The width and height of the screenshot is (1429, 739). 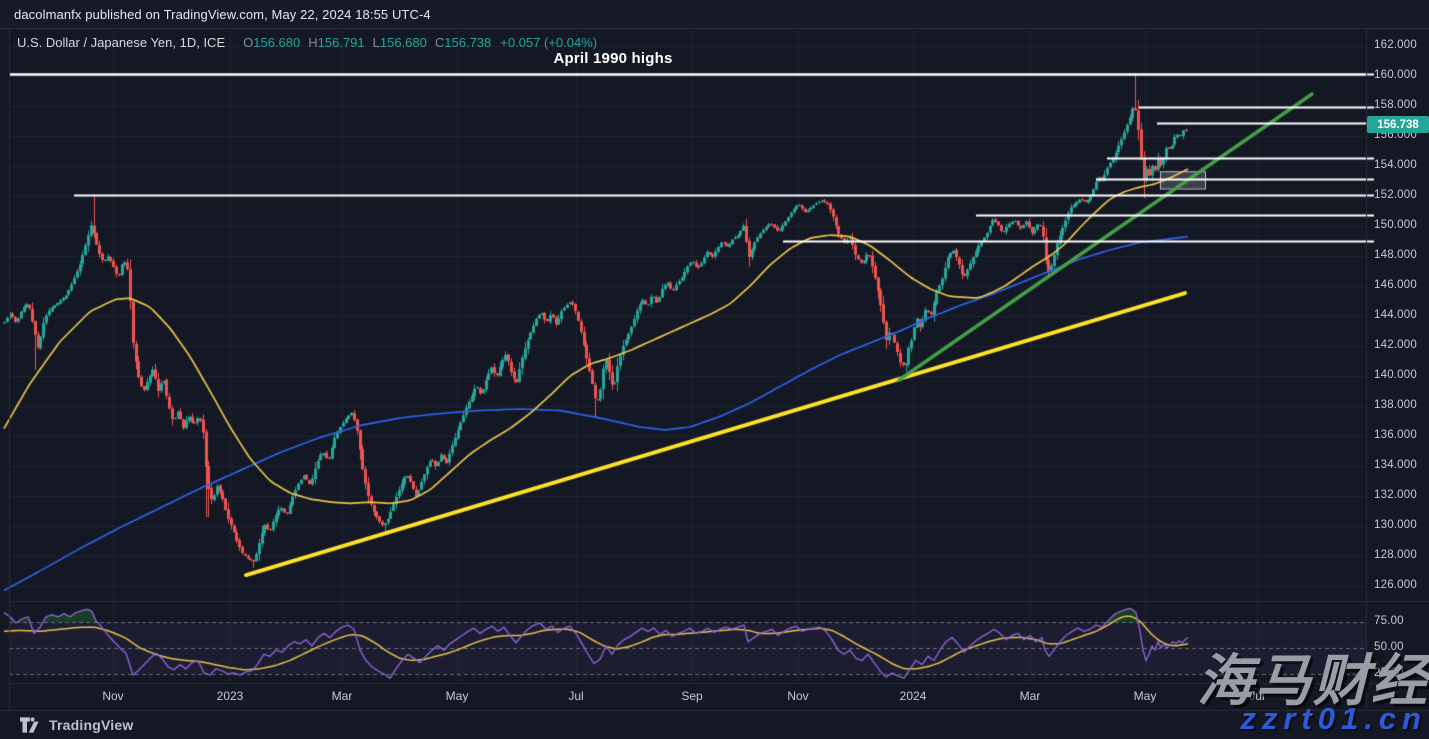 What do you see at coordinates (468, 42) in the screenshot?
I see `ohlc-close-value: 156.738` at bounding box center [468, 42].